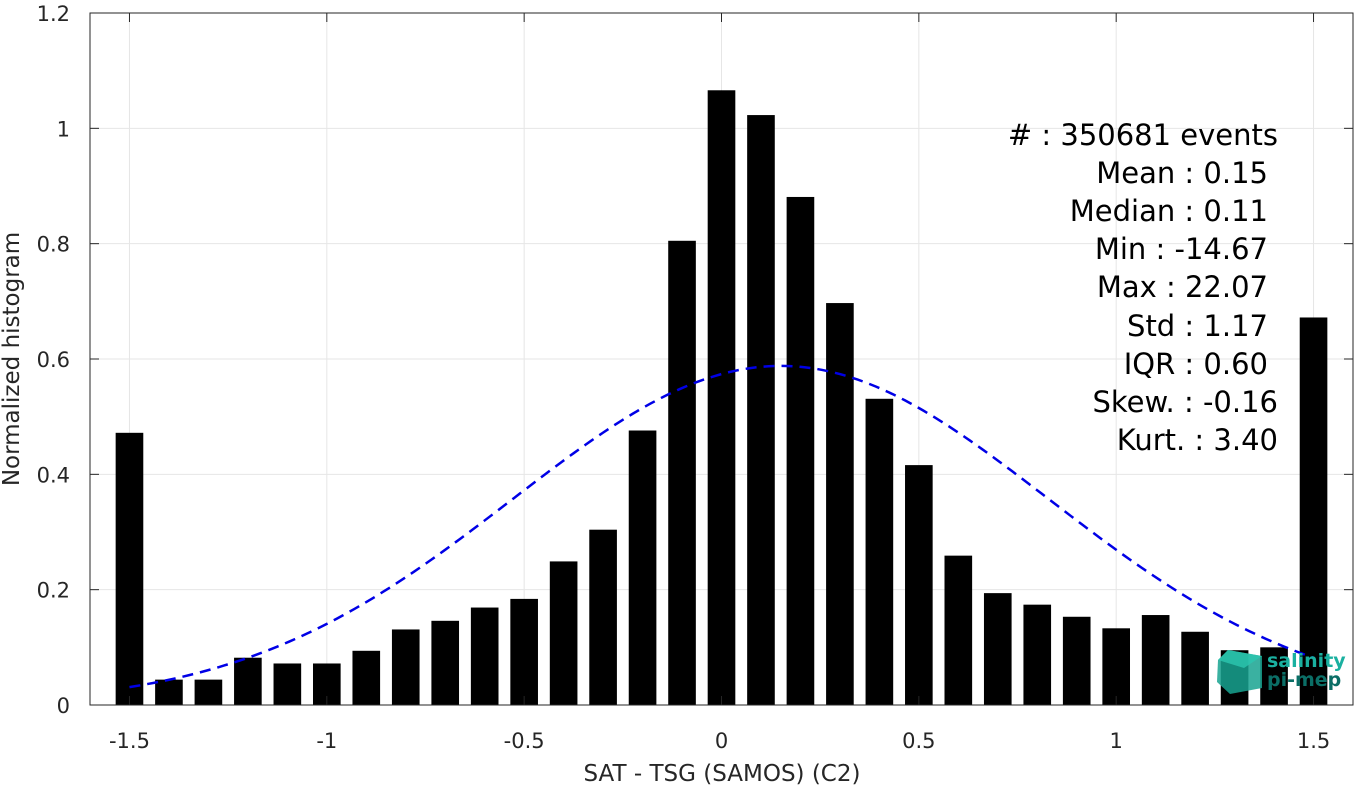 This screenshot has width=1367, height=785. What do you see at coordinates (1169, 211) in the screenshot?
I see `stat-line-2: Median : 0.11` at bounding box center [1169, 211].